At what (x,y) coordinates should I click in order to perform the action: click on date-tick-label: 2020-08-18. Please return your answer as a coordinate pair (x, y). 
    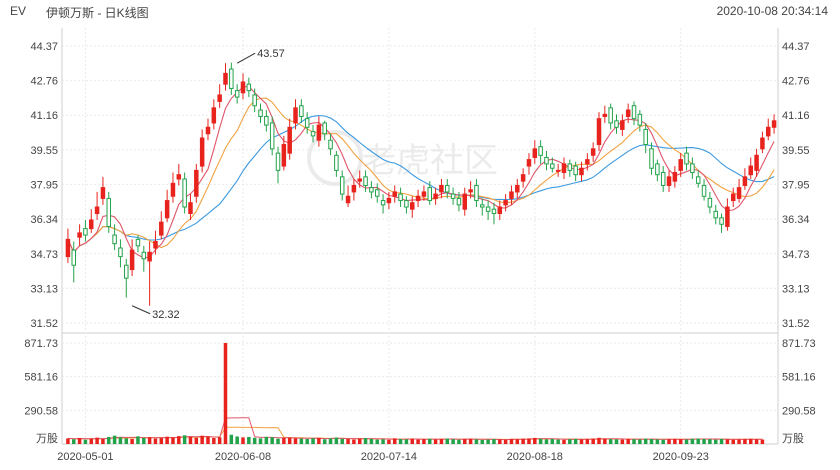
    Looking at the image, I should click on (535, 457).